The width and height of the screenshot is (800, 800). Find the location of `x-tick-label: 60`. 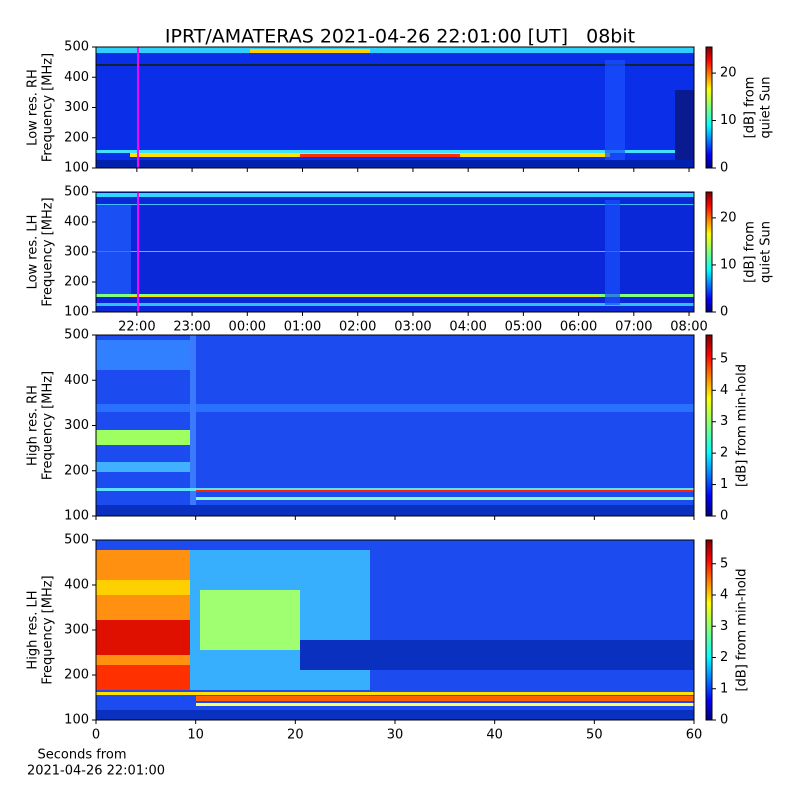

x-tick-label: 60 is located at coordinates (694, 735).